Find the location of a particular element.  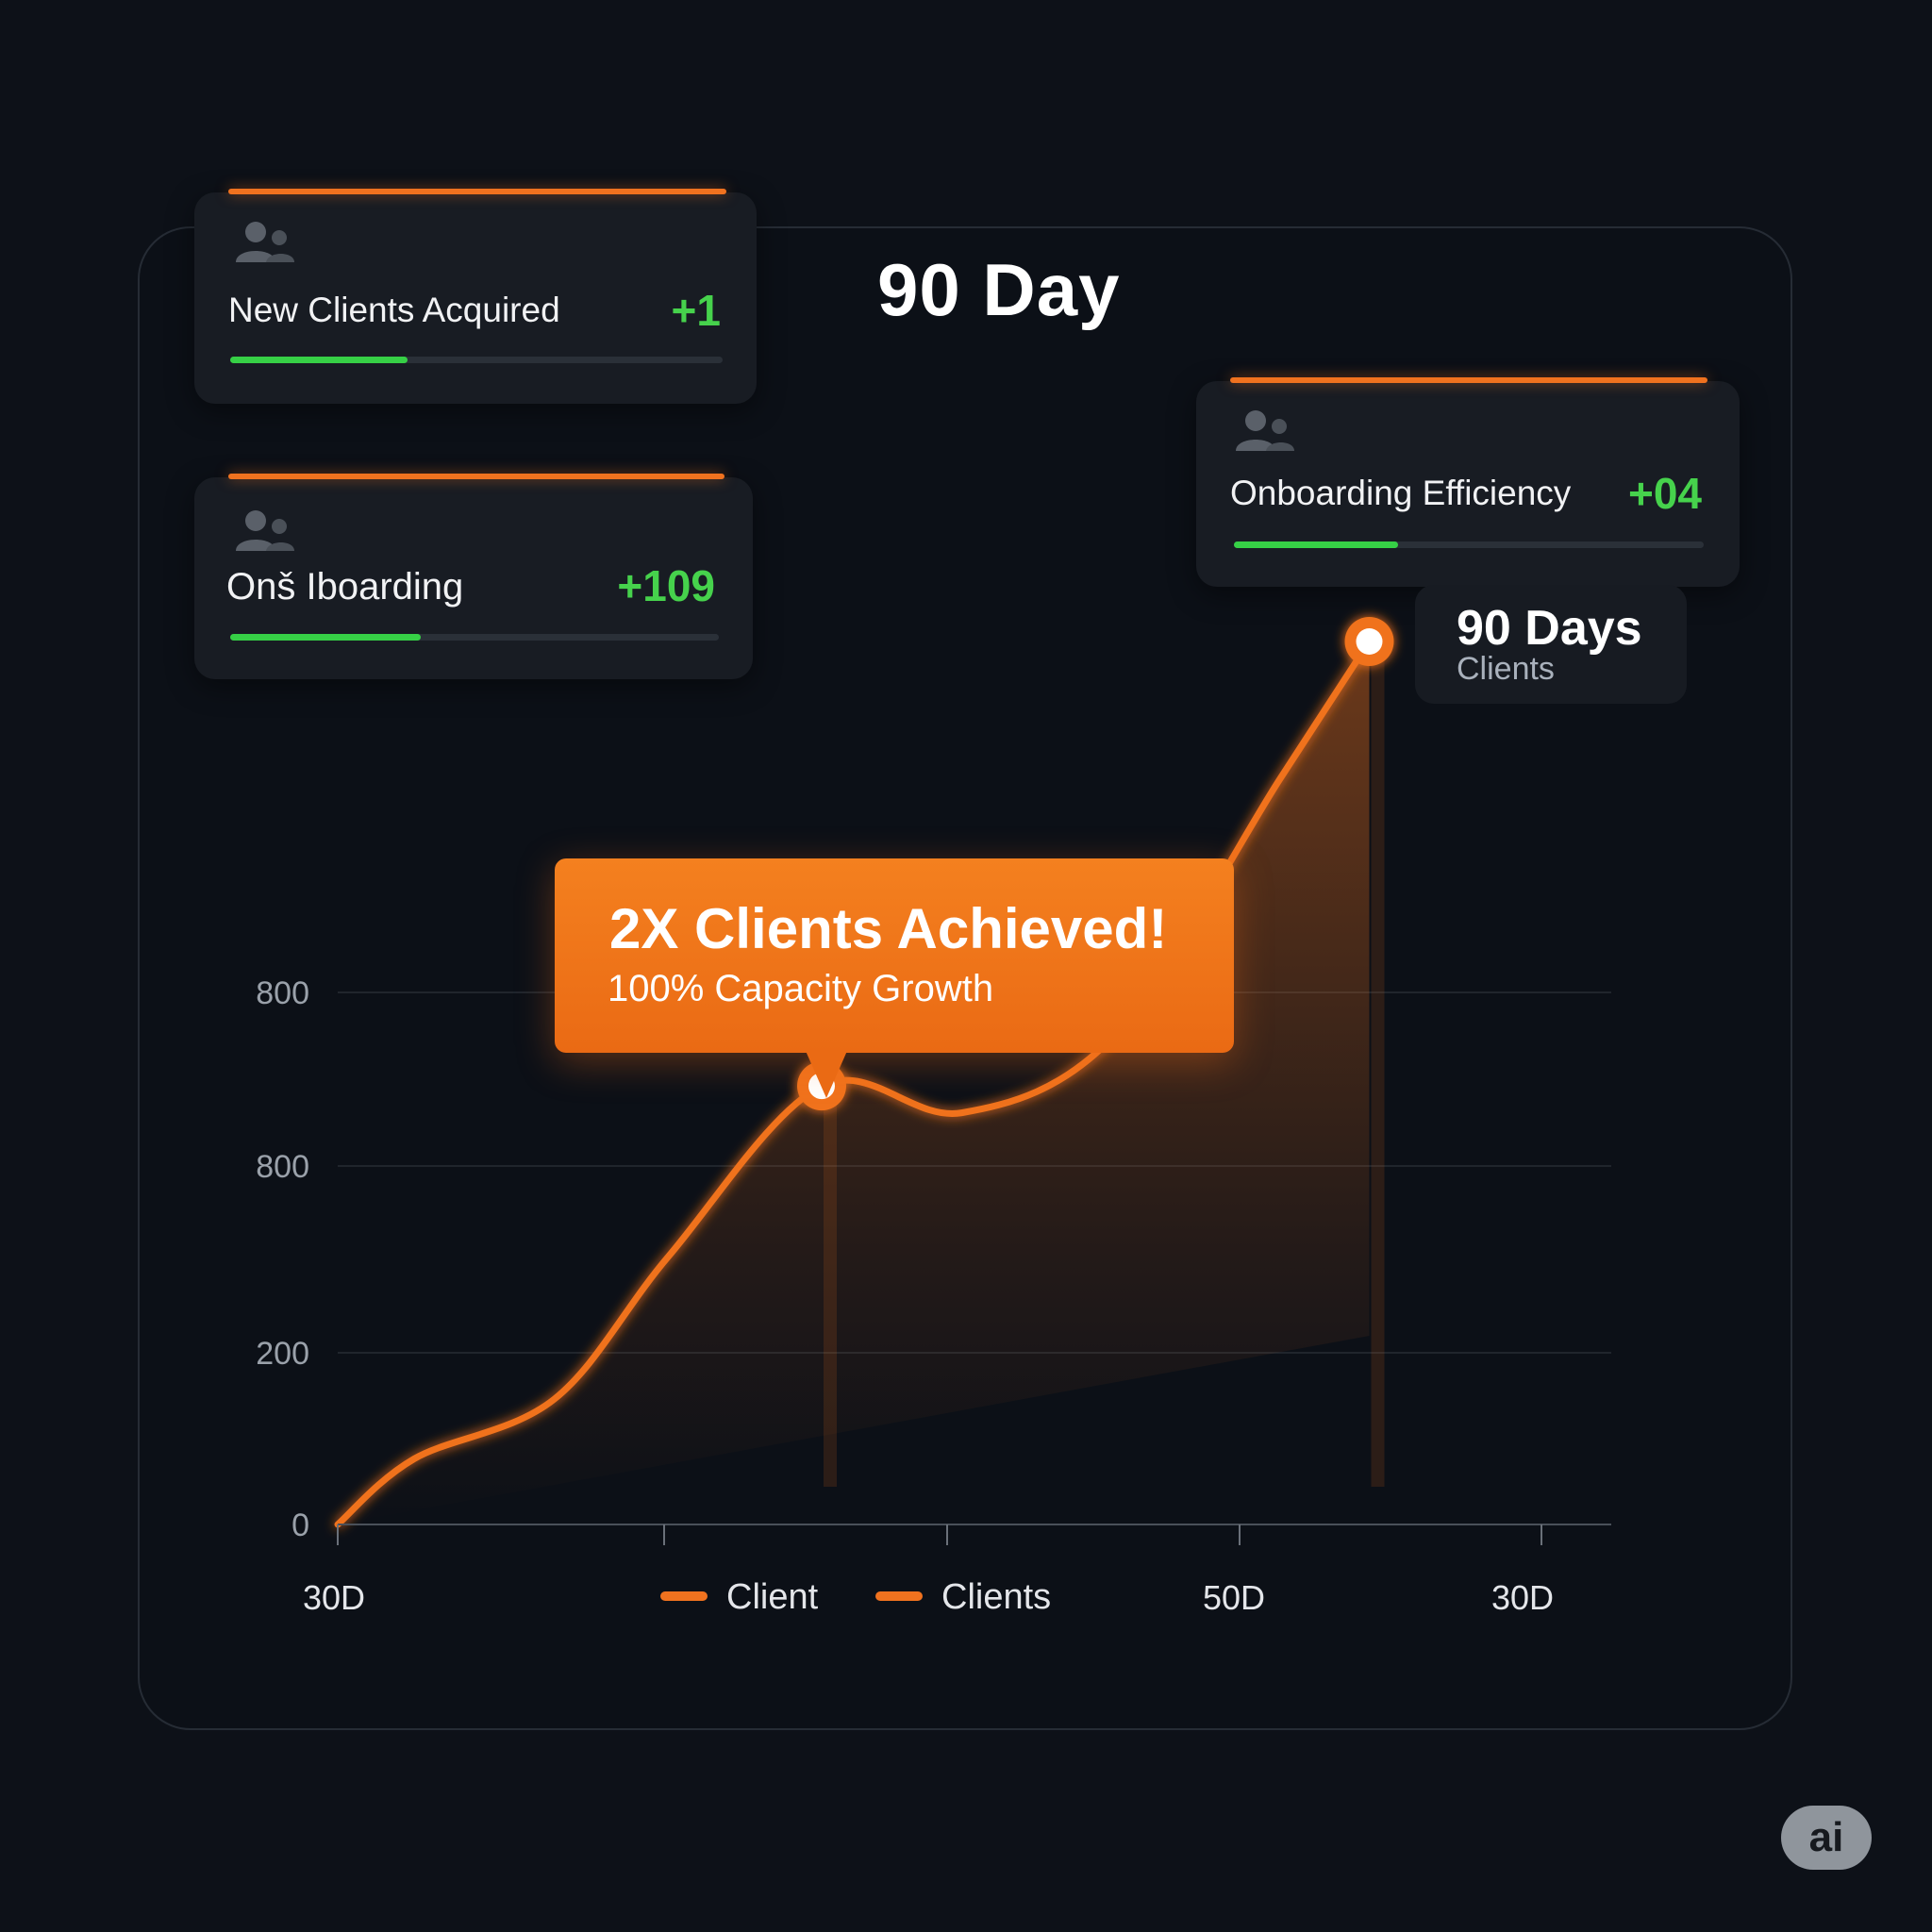

kpi-card-new-clients: New Clients Acquired +1 is located at coordinates (475, 296).